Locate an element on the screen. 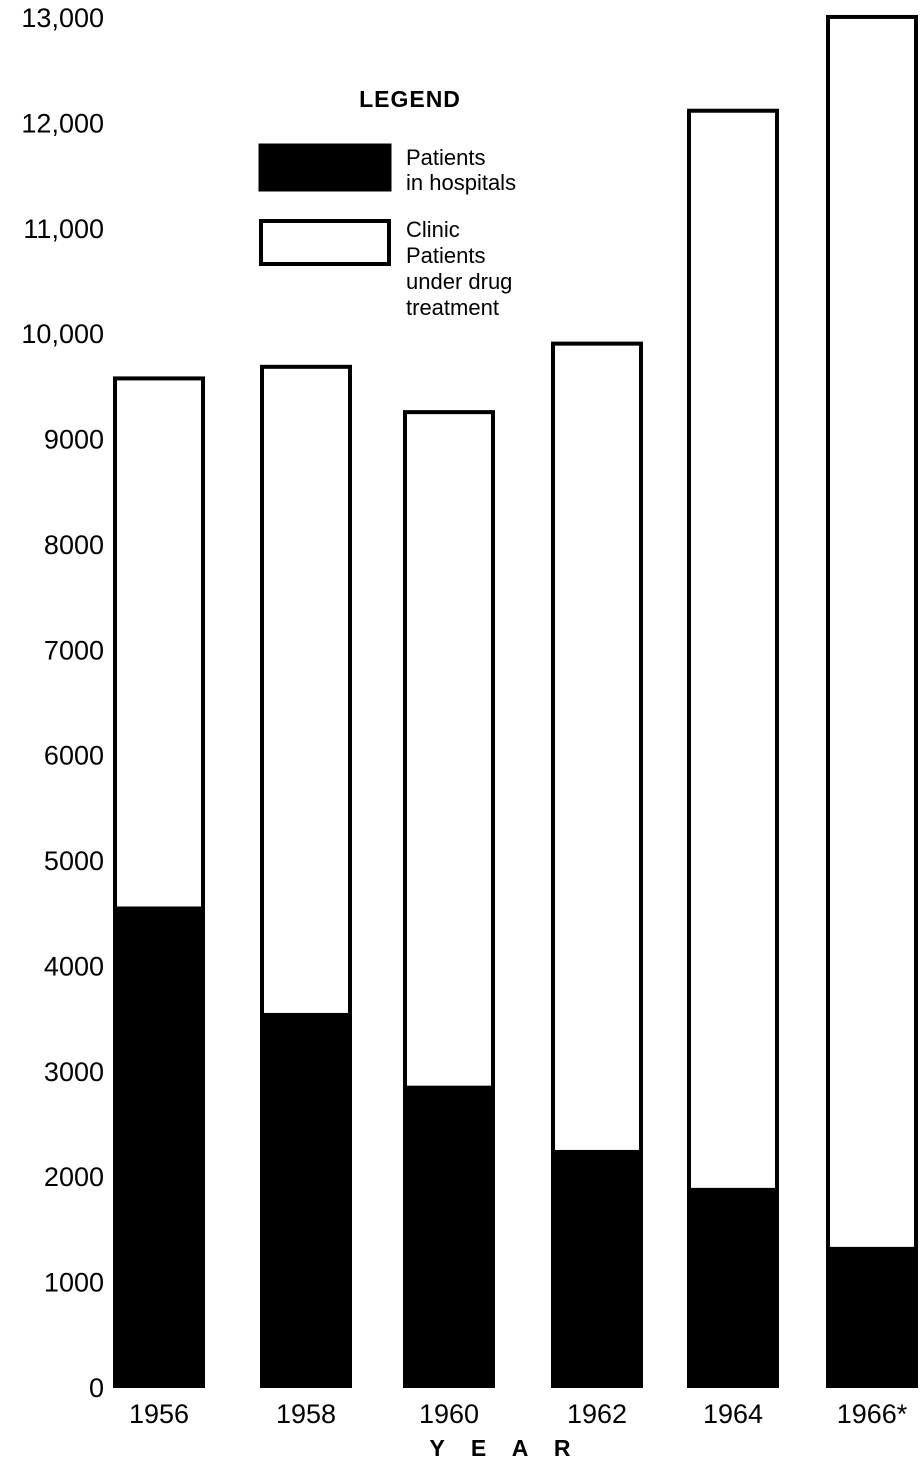 This screenshot has height=1460, width=920. legend-label-clinic-line-4: treatment is located at coordinates (452, 307).